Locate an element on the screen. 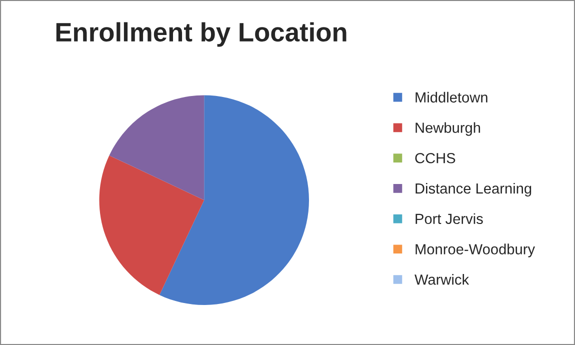 The height and width of the screenshot is (345, 575). legend-label: Warwick is located at coordinates (442, 279).